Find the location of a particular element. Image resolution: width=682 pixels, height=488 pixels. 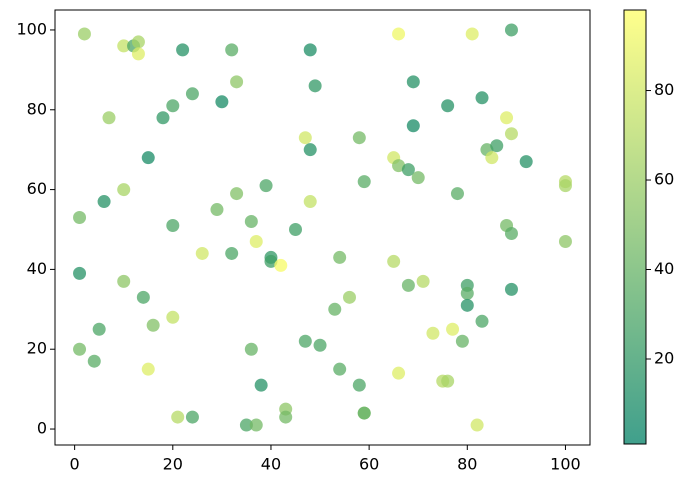

y-tick-label: 60 is located at coordinates (37, 188).